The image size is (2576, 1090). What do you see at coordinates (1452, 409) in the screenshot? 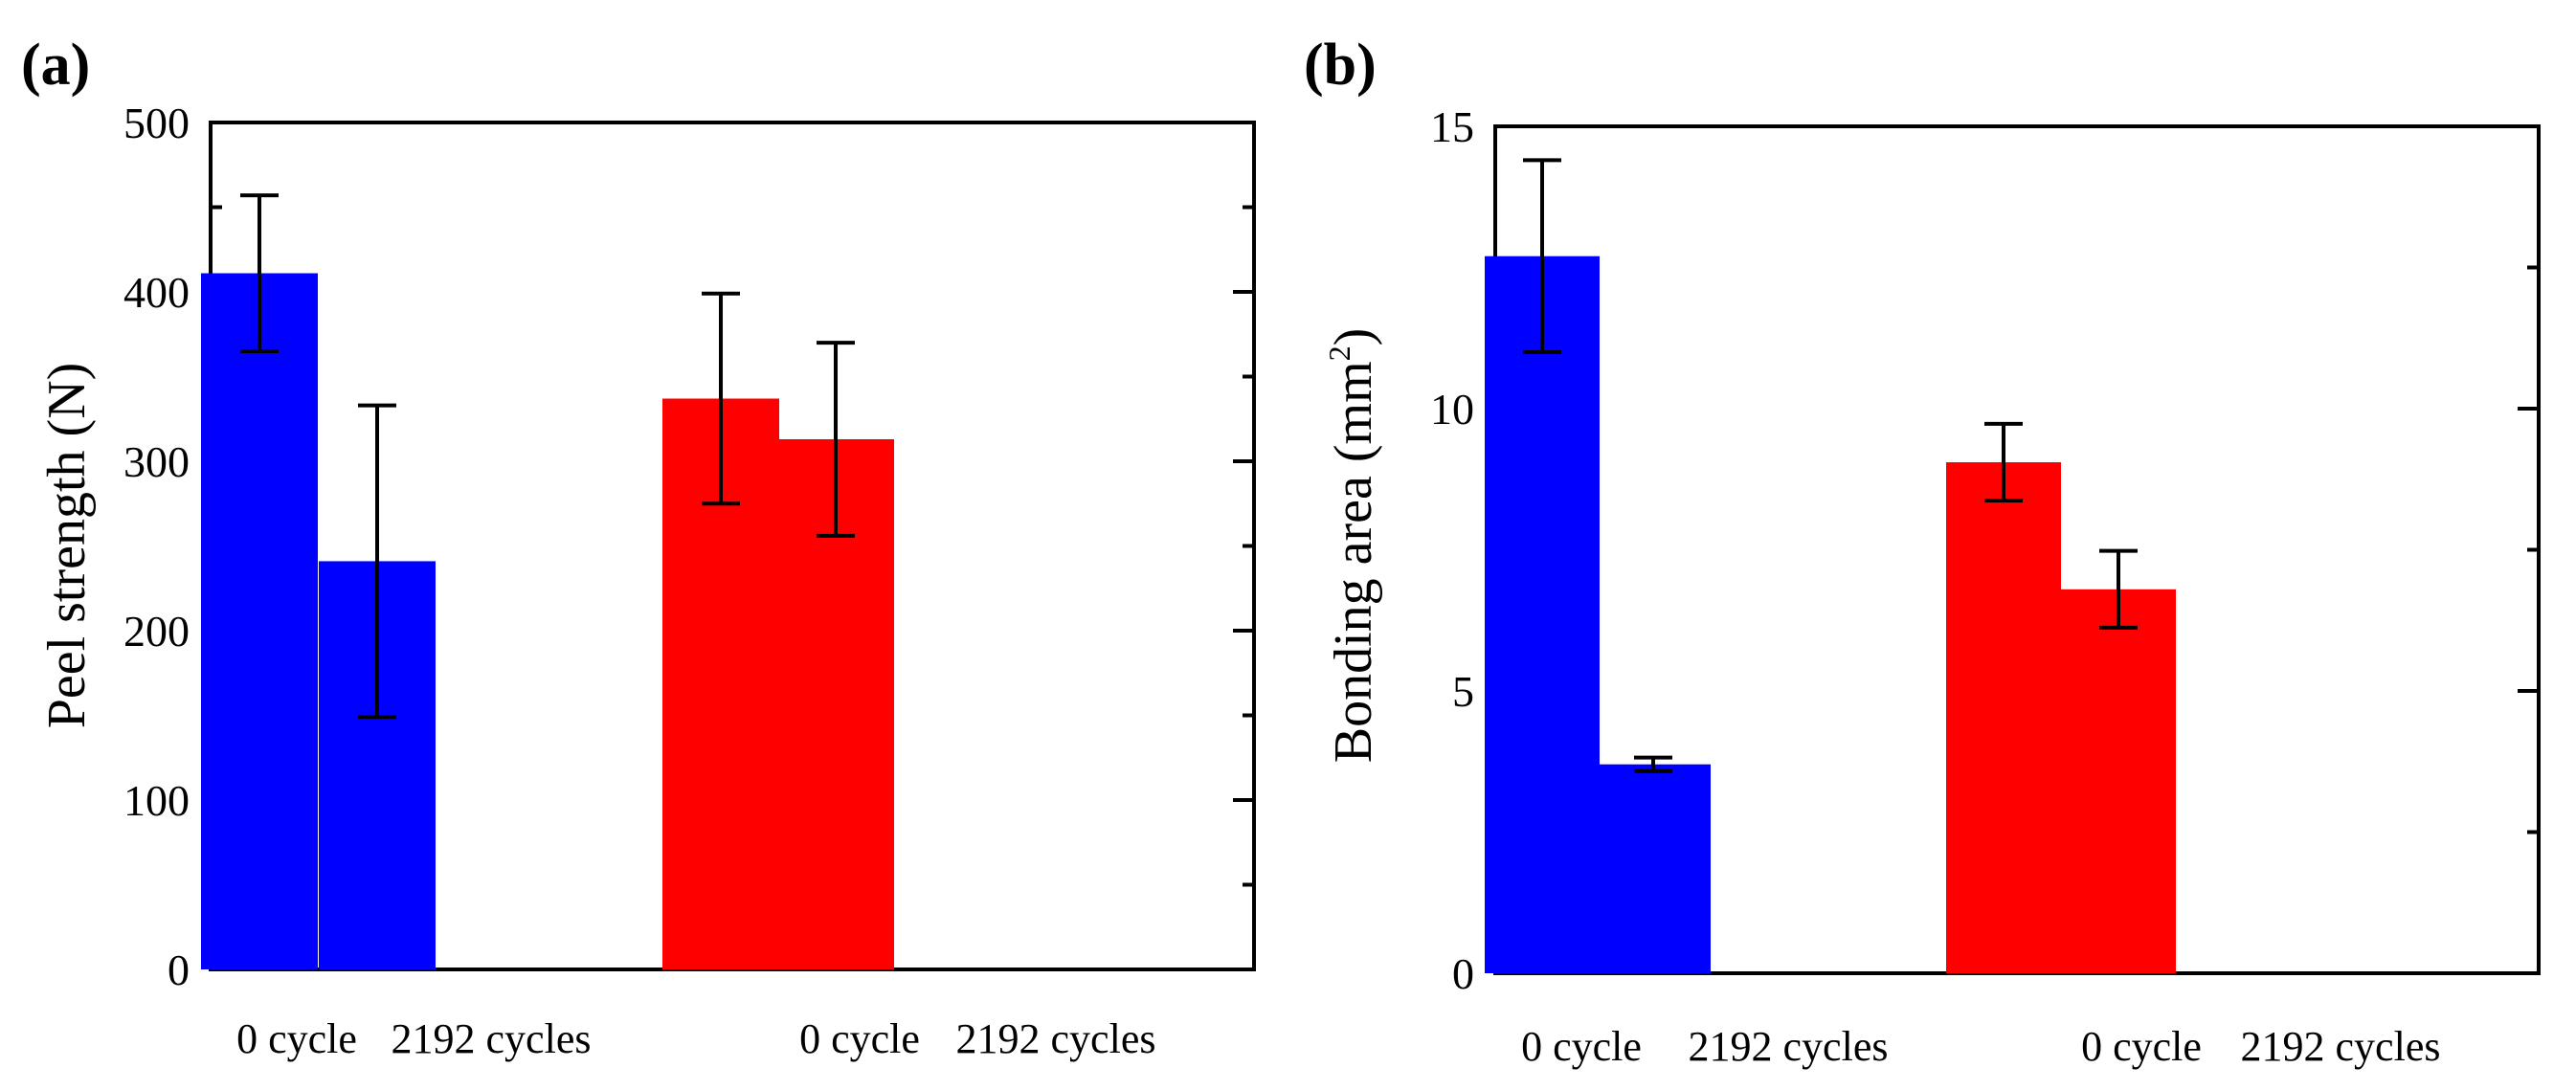
I see `y-tick-label: 10` at bounding box center [1452, 409].